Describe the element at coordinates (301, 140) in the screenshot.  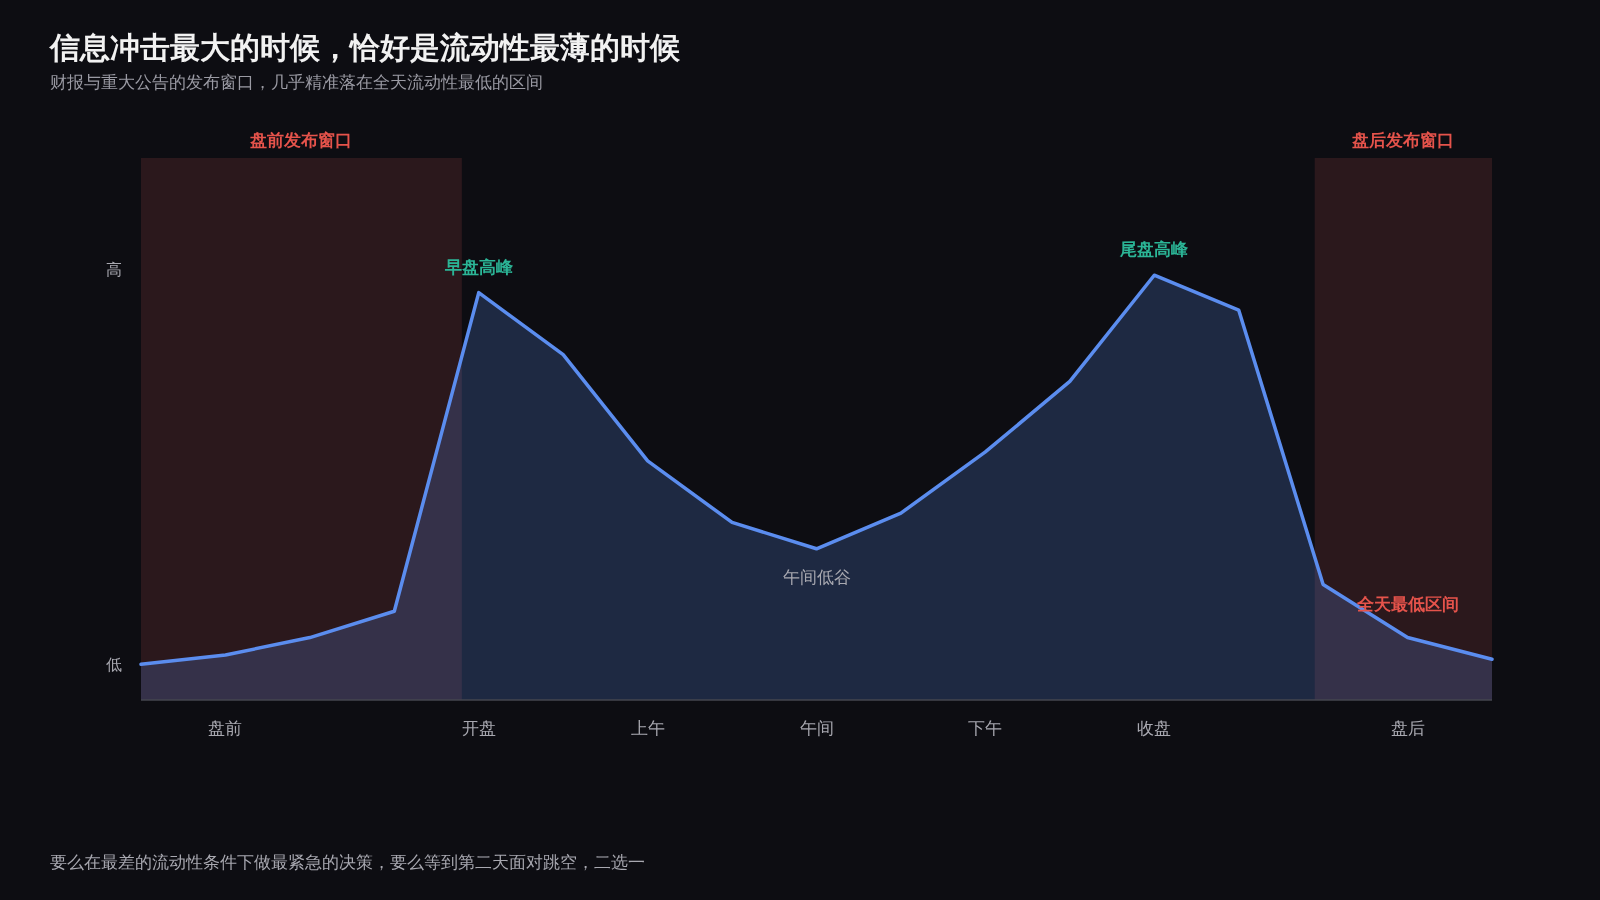
I see `text: 盘前发布窗口` at that location.